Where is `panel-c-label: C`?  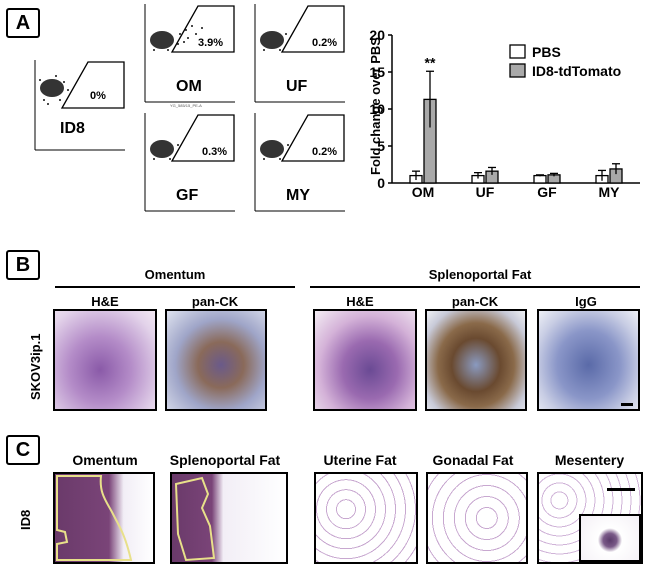 panel-c-label: C is located at coordinates (23, 450).